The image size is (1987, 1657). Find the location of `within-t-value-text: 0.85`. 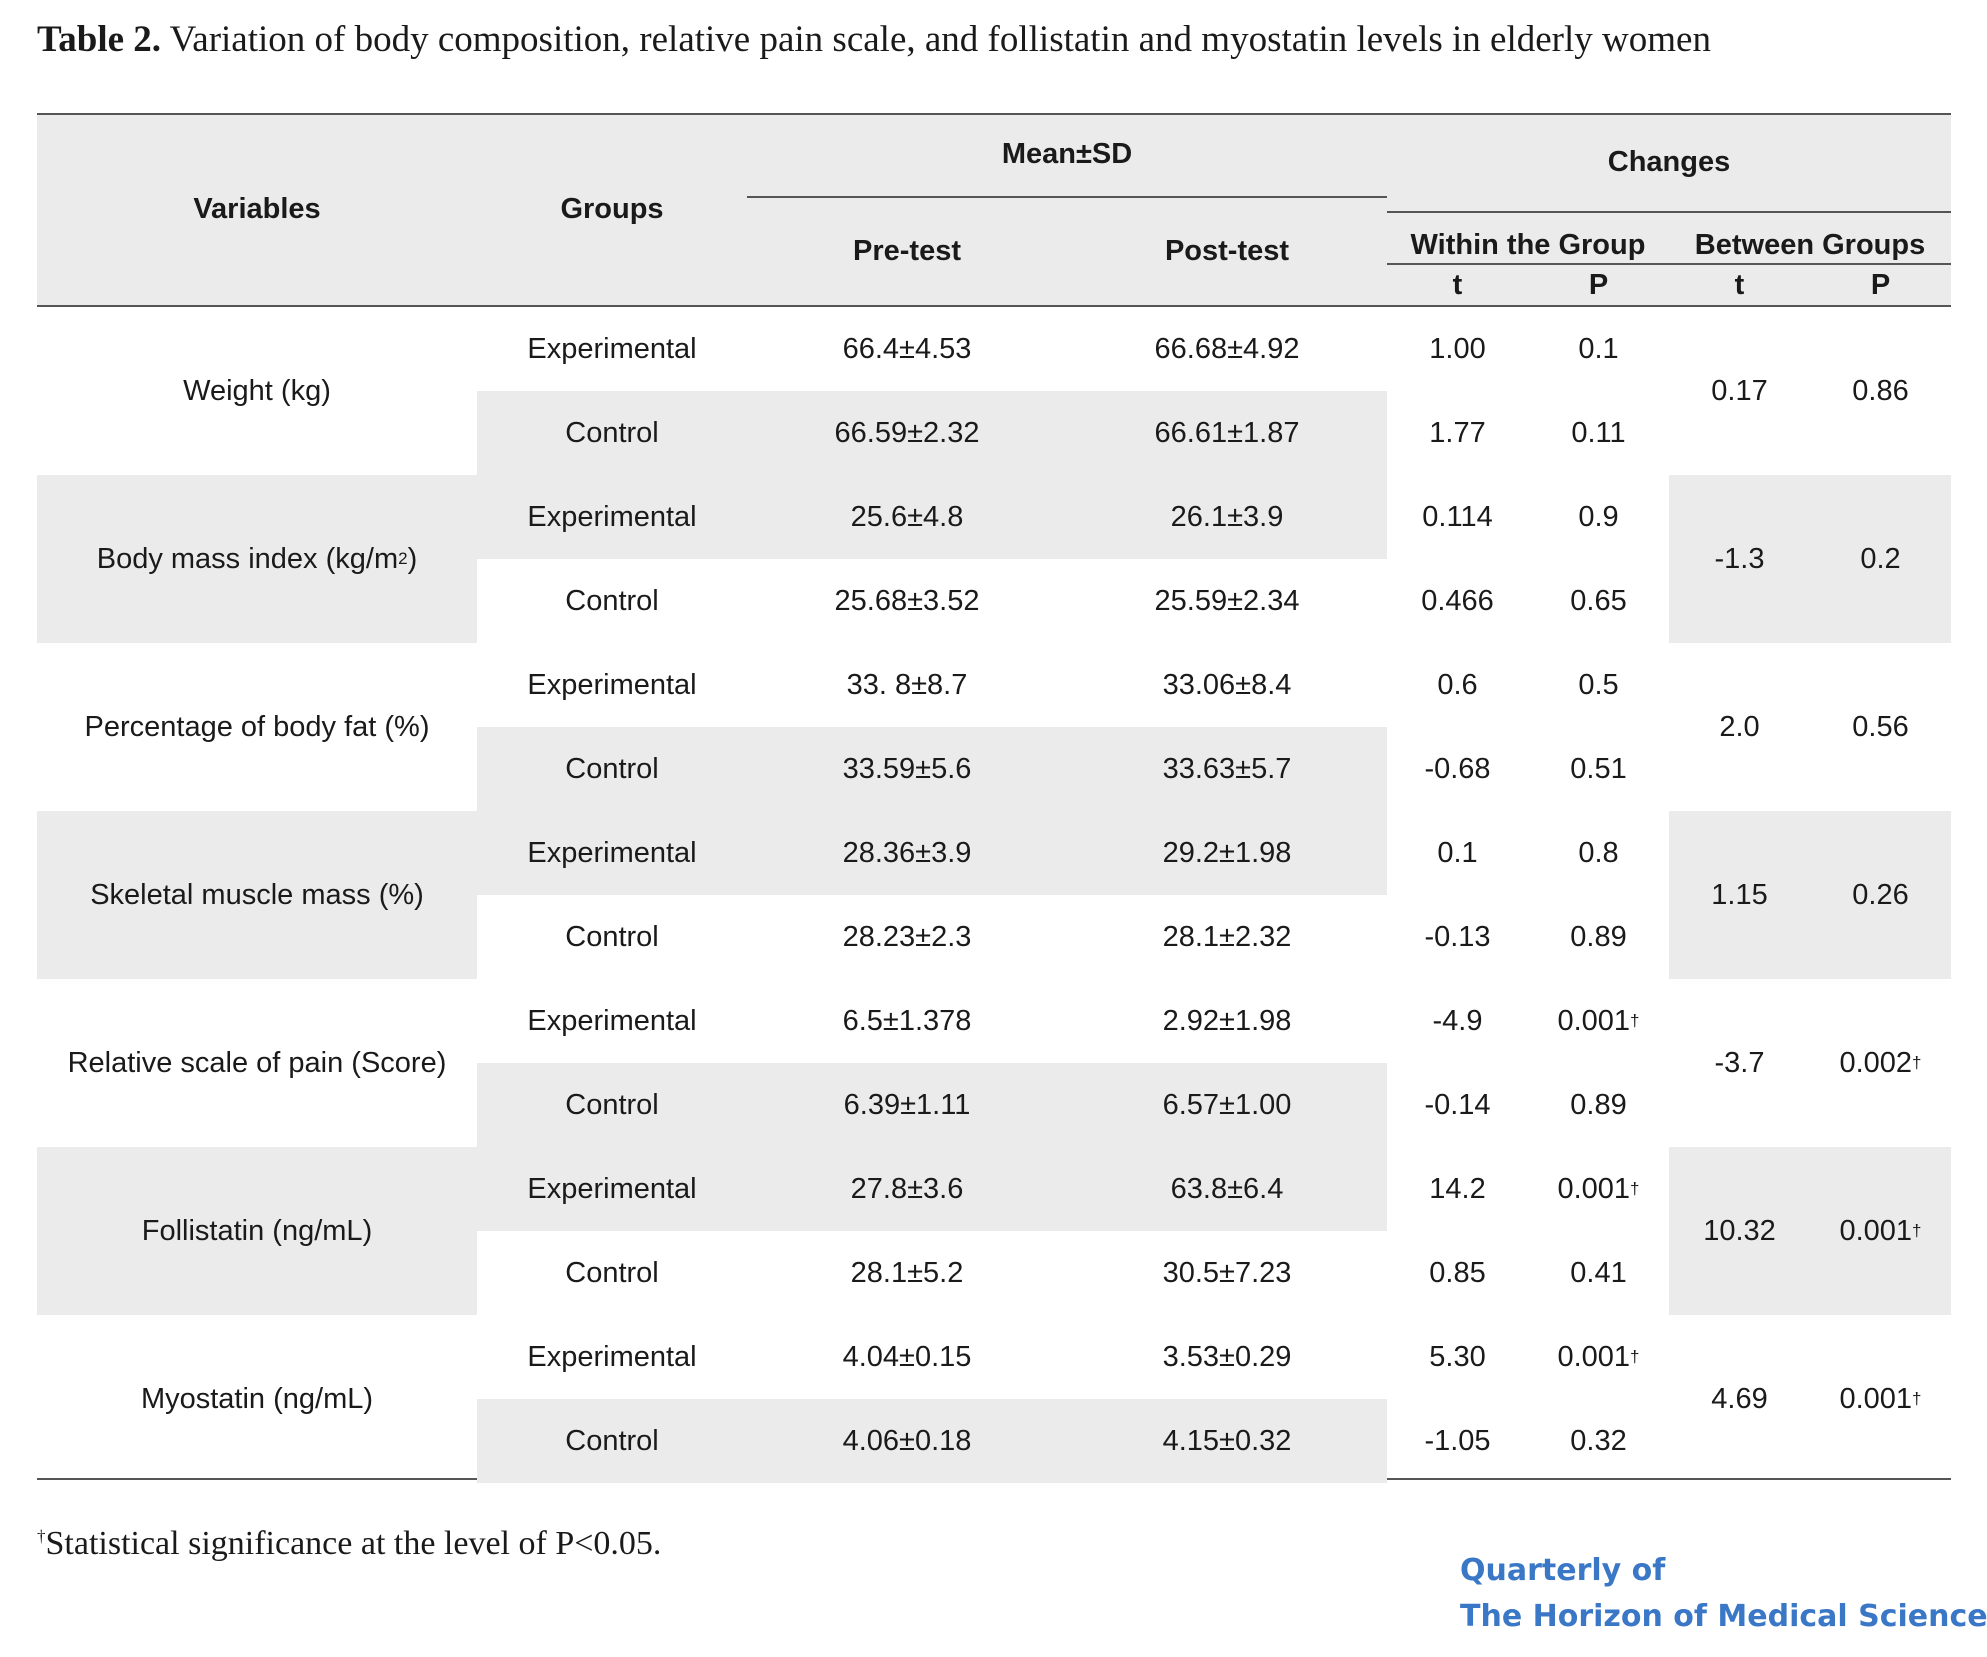

within-t-value-text: 0.85 is located at coordinates (1457, 1272).